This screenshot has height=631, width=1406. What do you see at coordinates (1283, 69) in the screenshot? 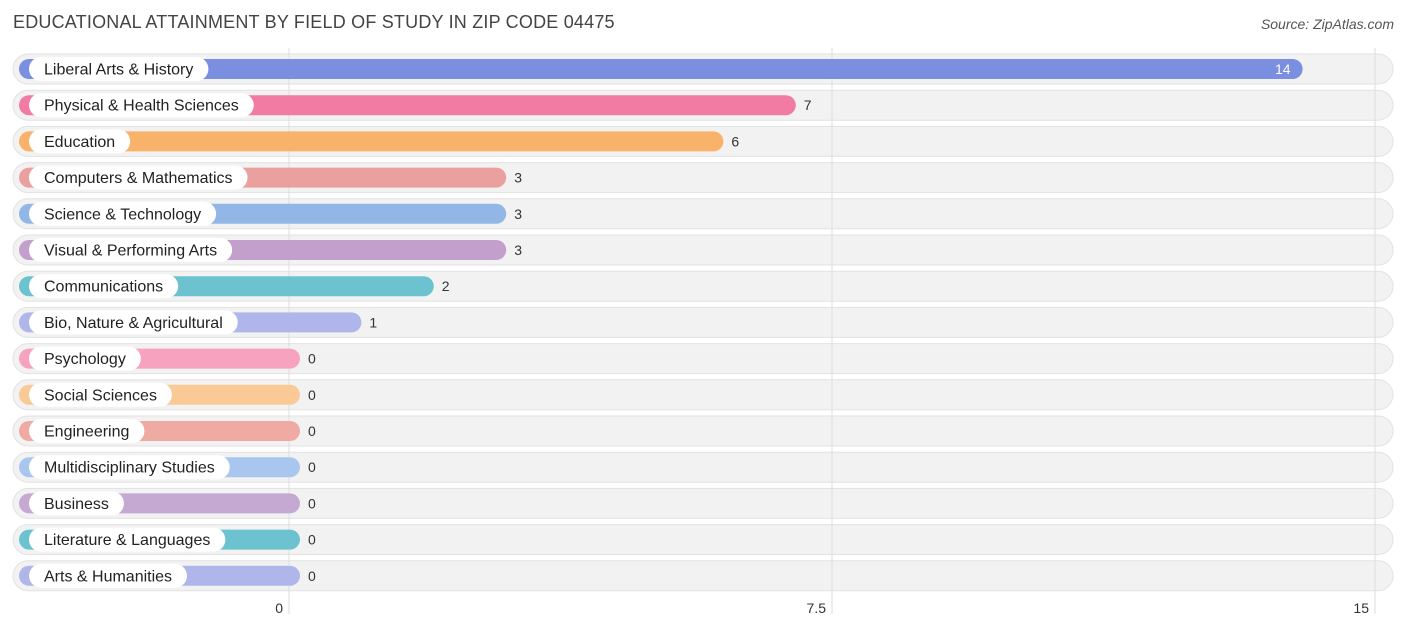
I see `data-label: 14` at bounding box center [1283, 69].